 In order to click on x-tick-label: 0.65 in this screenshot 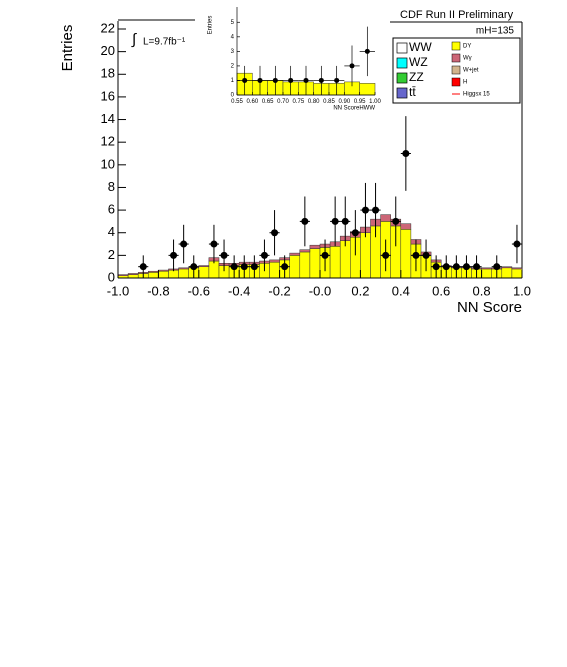, I will do `click(268, 102)`.